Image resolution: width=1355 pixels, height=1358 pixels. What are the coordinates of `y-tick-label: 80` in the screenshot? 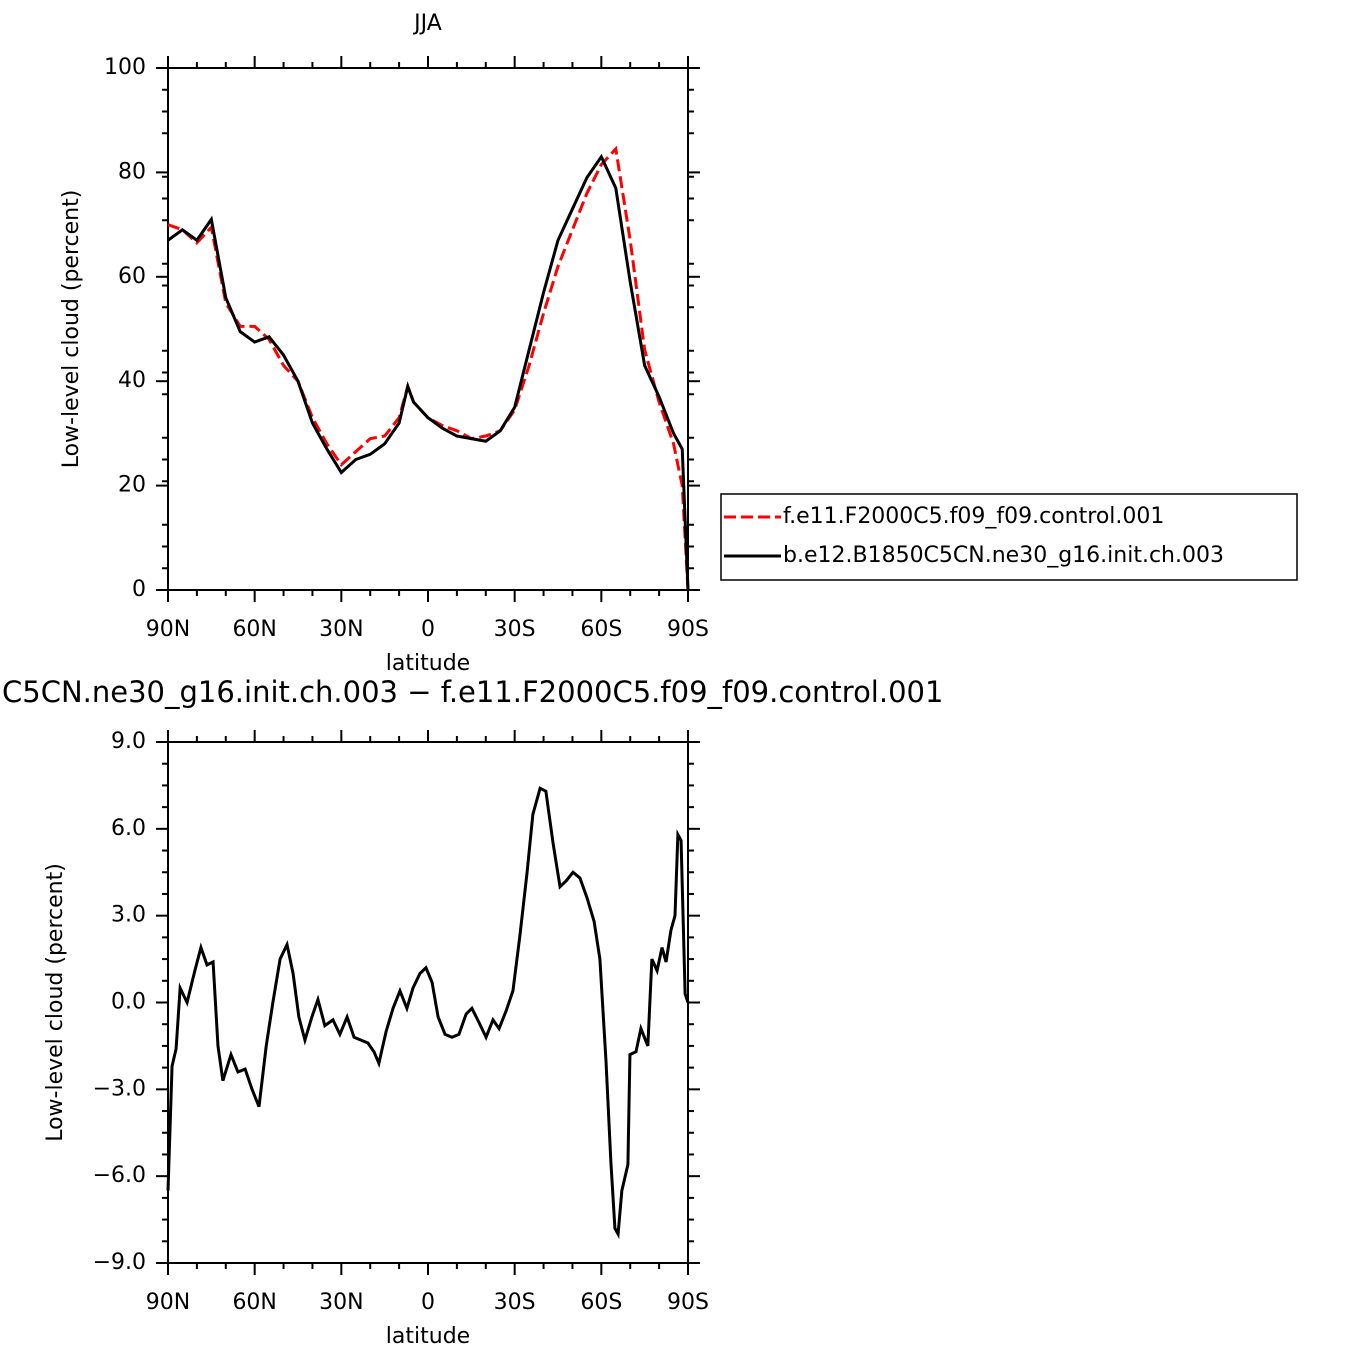 It's located at (132, 171).